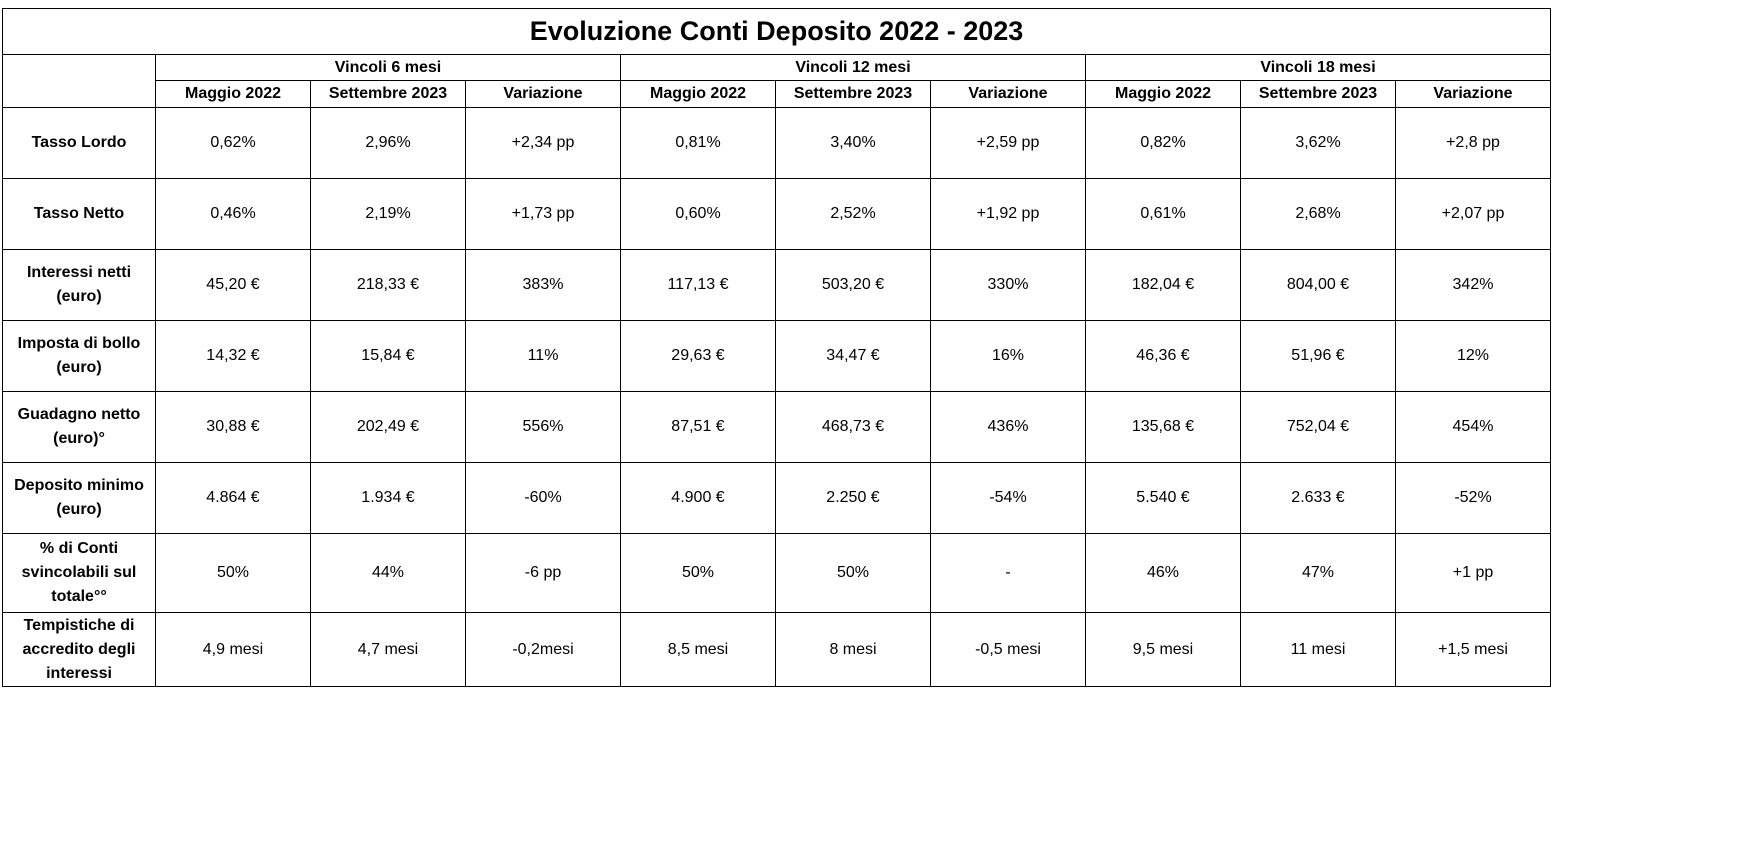 The image size is (1755, 842). Describe the element at coordinates (233, 356) in the screenshot. I see `data-cell: 14,32 €` at that location.